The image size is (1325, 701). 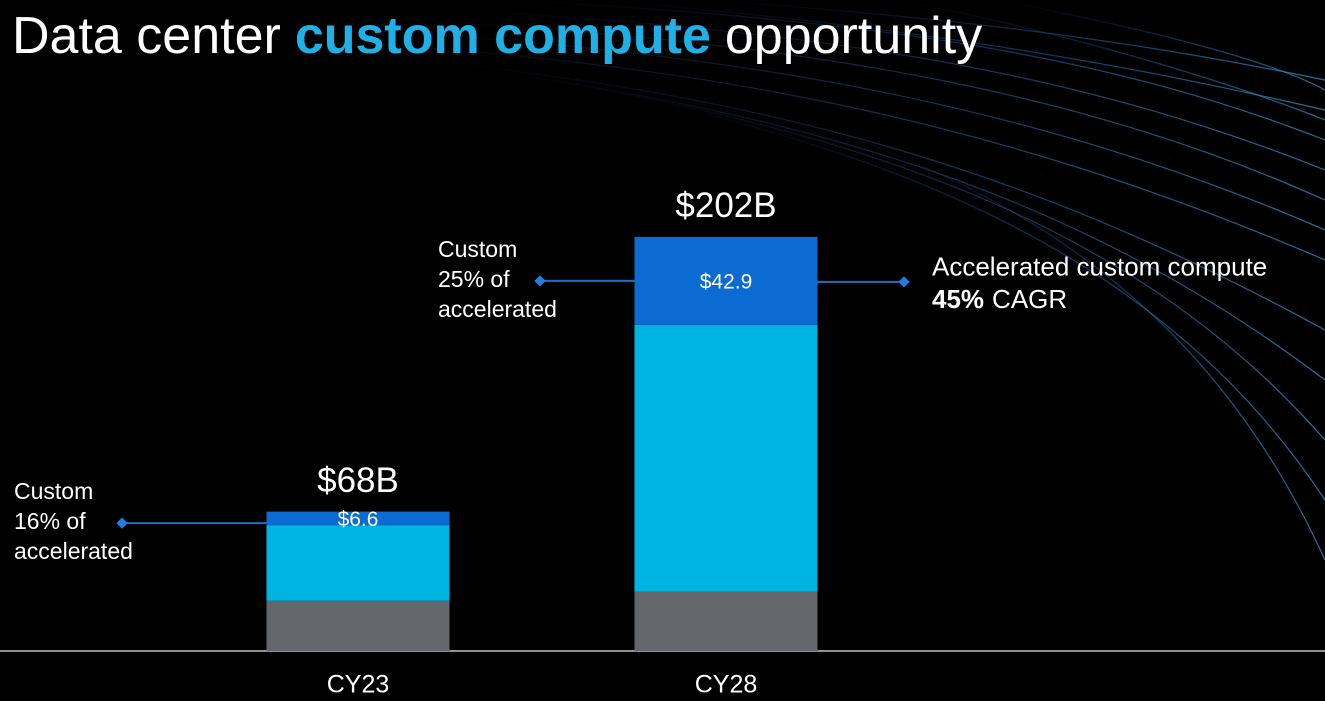 What do you see at coordinates (726, 685) in the screenshot?
I see `x-tick-label: CY28` at bounding box center [726, 685].